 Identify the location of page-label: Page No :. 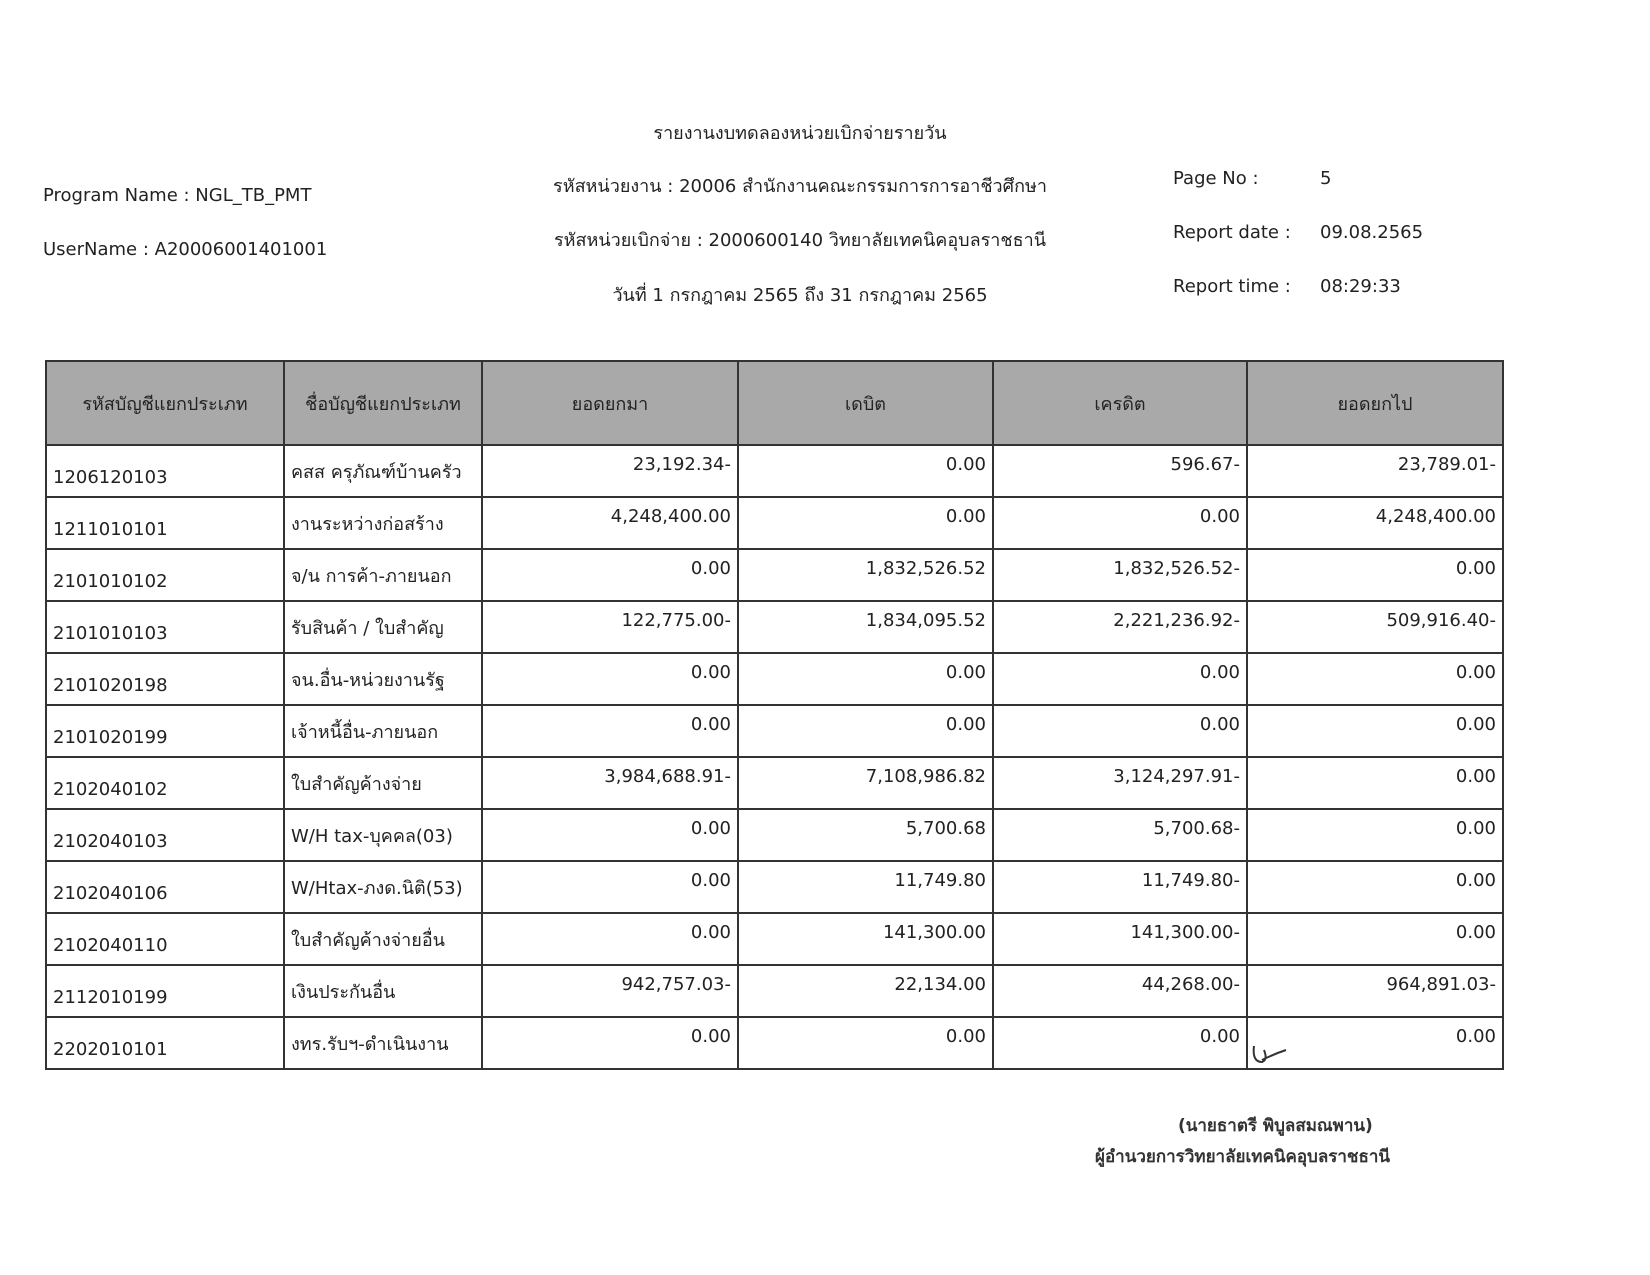
(1216, 178).